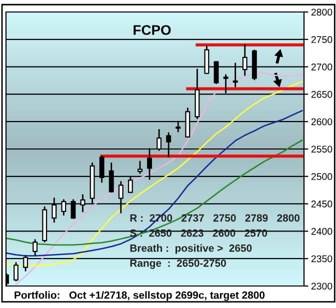  Describe the element at coordinates (321, 67) in the screenshot. I see `y-tick-label: 2700` at that location.